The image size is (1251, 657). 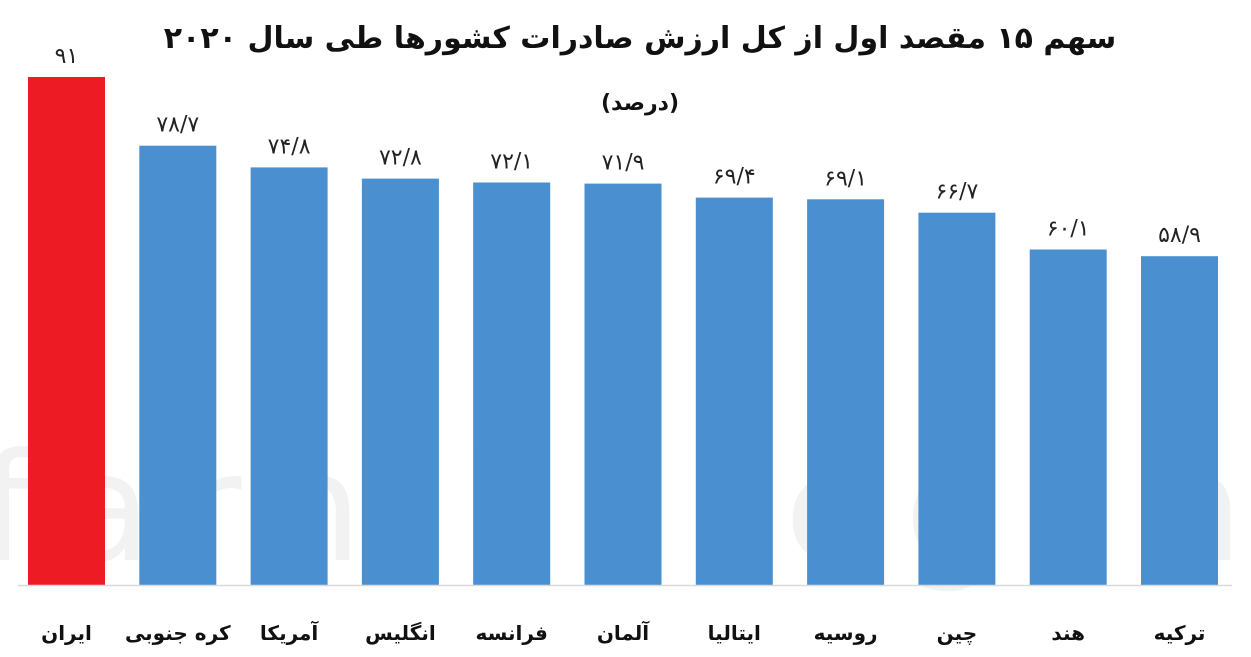 I want to click on chart-subtitle: (درصد), so click(x=640, y=103).